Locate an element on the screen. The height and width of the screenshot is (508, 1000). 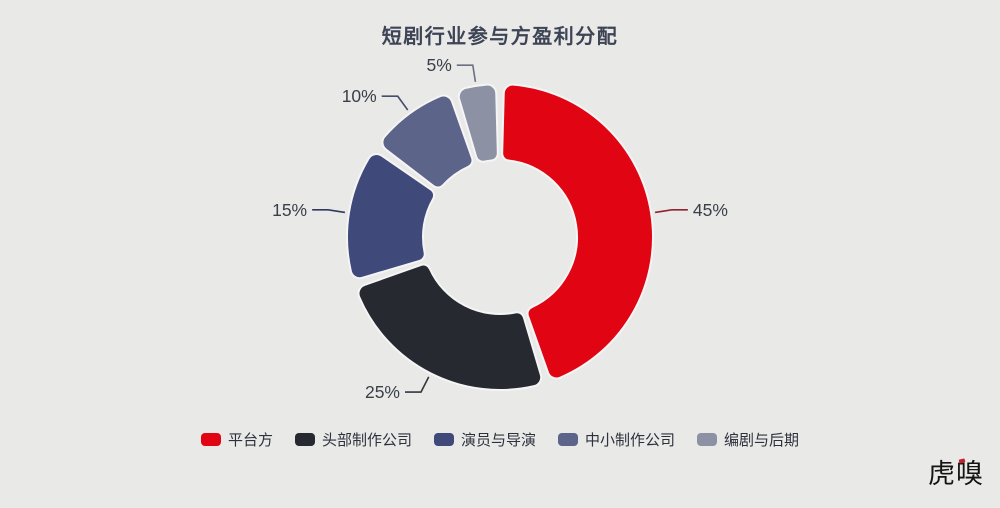
value-label-2: 15% is located at coordinates (289, 210).